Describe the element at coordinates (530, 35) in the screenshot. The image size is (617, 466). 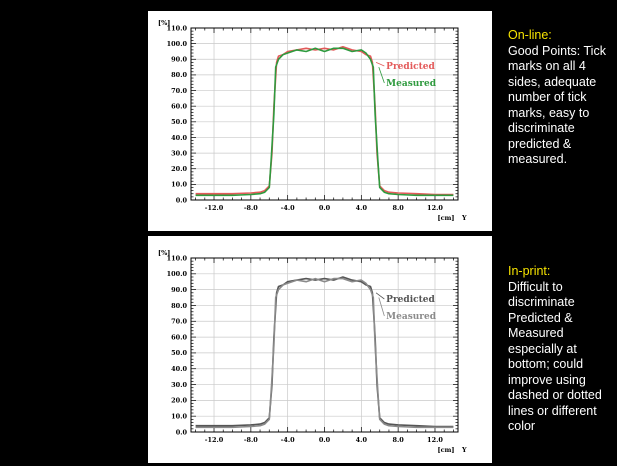
I see `notes-online-heading: On-line:` at that location.